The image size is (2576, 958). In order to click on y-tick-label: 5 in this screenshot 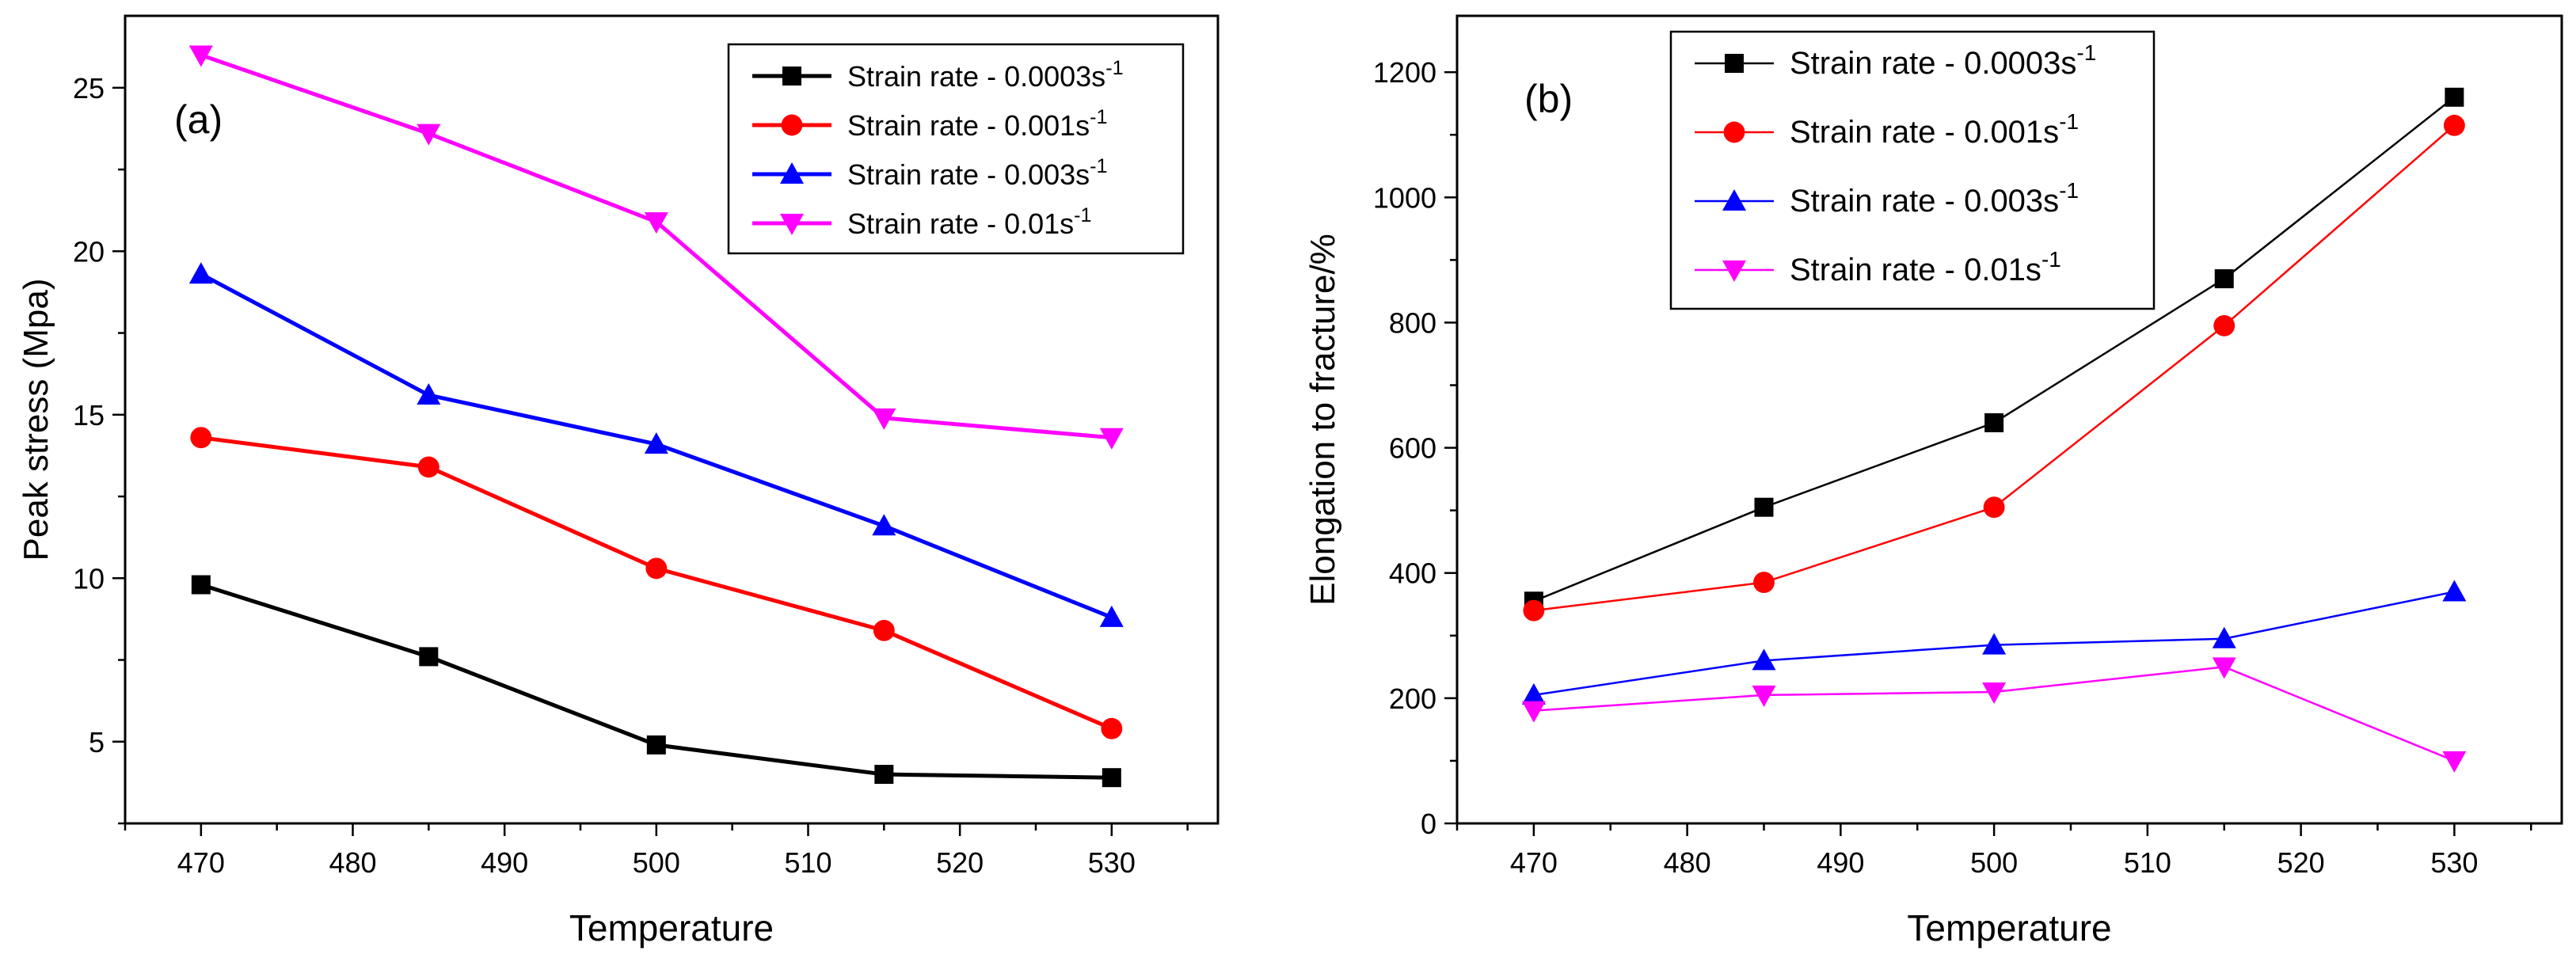, I will do `click(97, 742)`.